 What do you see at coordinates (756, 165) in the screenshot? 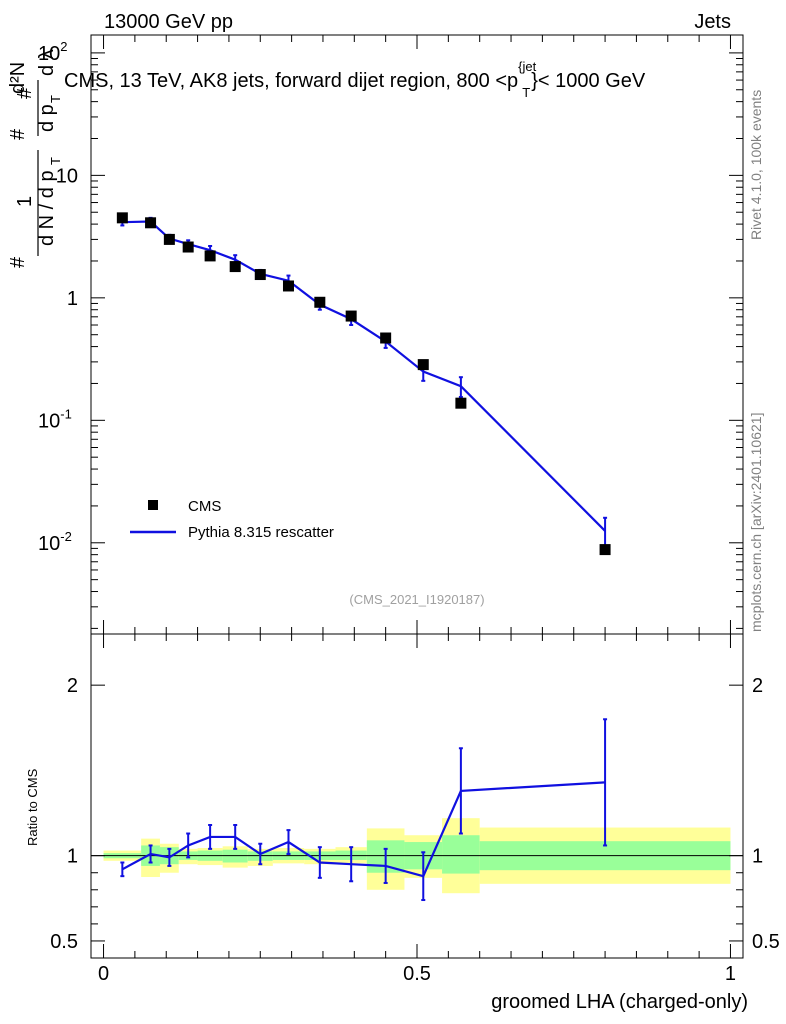
I see `rivet-label: Rivet 4.1.0, 100k events` at bounding box center [756, 165].